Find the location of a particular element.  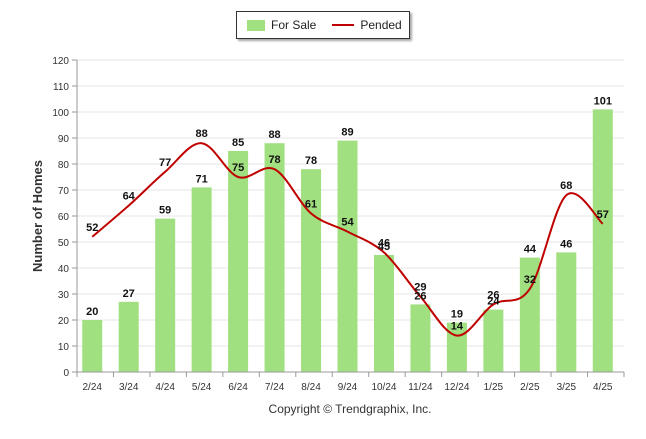

x-tick-label: 1/25 is located at coordinates (494, 387).